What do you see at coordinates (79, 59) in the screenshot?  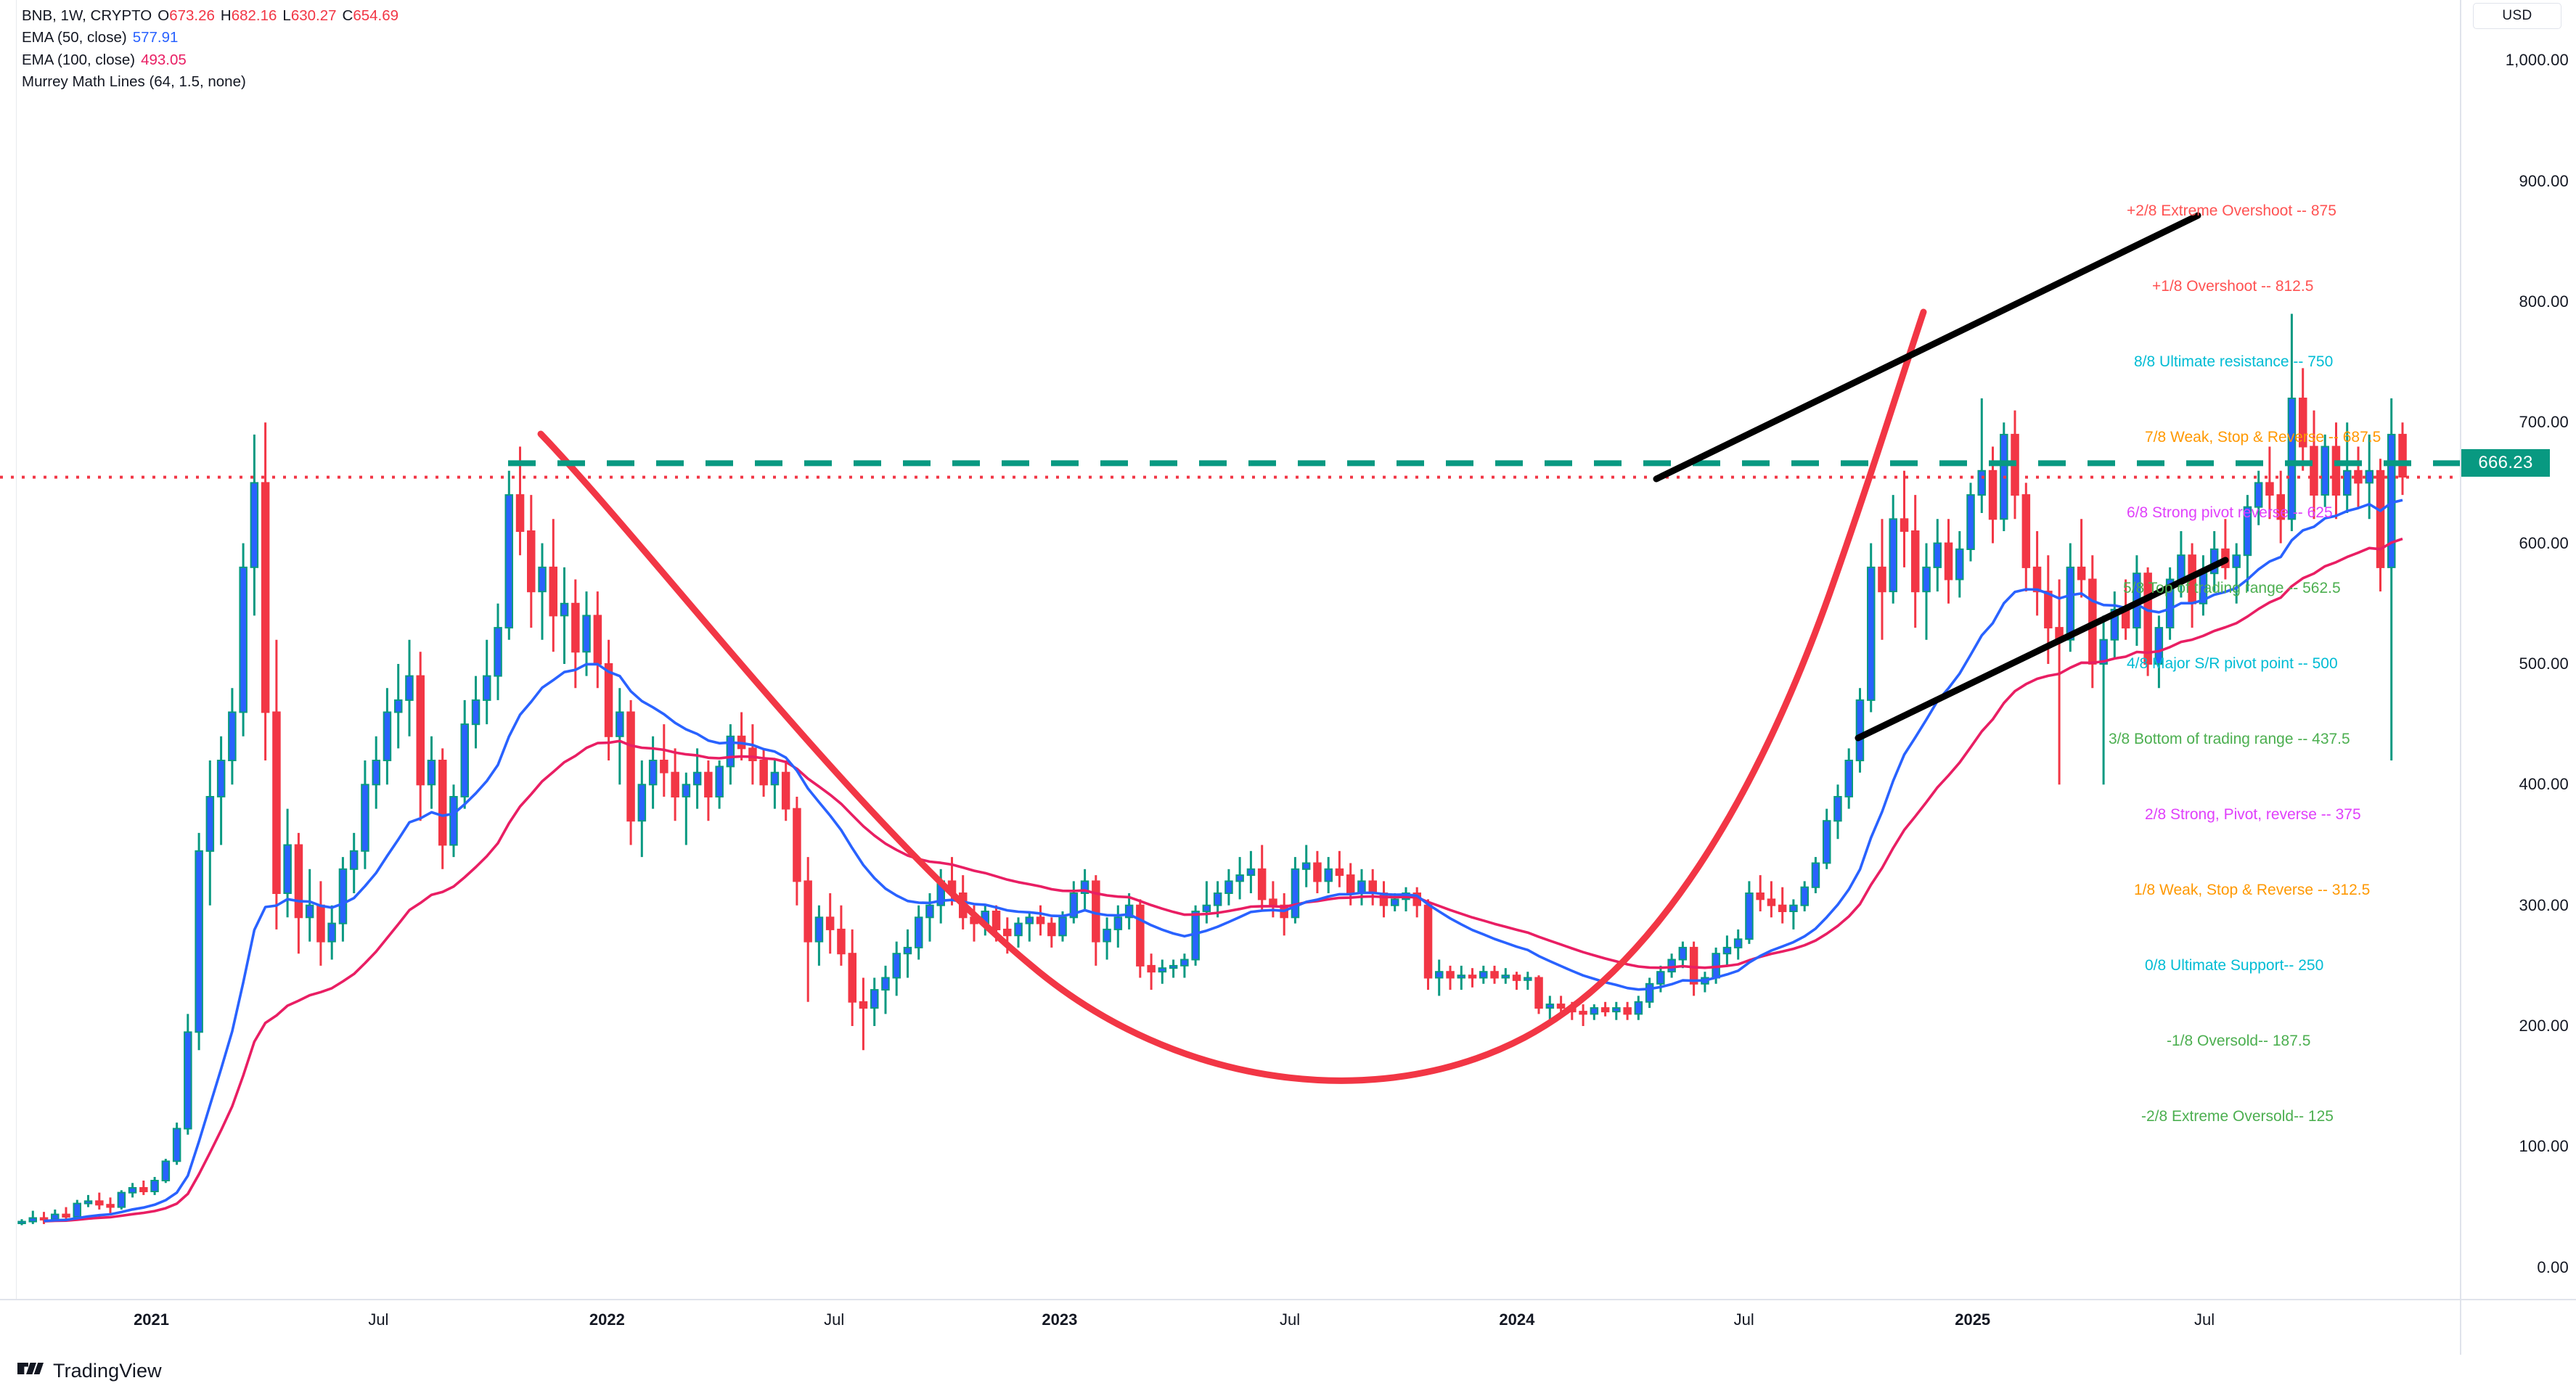 I see `legend-ema100-label: EMA (100, close)` at bounding box center [79, 59].